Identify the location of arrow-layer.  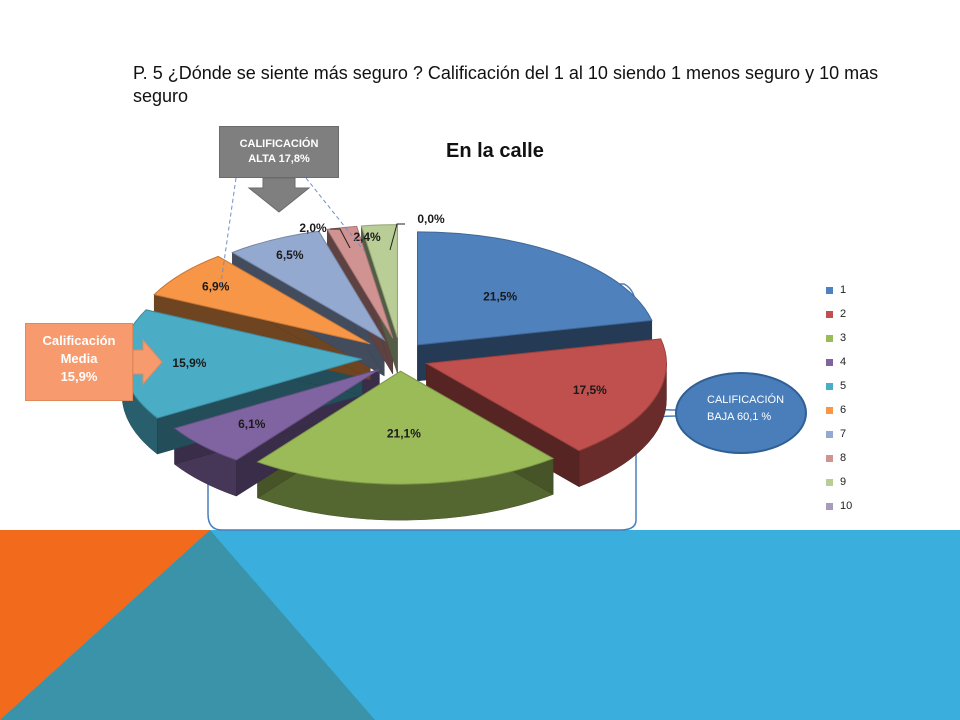
(249, 281).